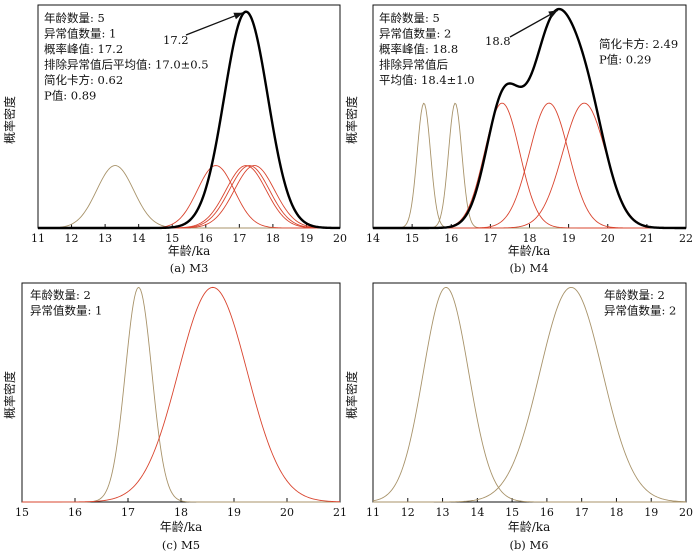 Image resolution: width=700 pixels, height=556 pixels. I want to click on stat-line: 排除异常值后平均值: 17.0±0.5, so click(126, 65).